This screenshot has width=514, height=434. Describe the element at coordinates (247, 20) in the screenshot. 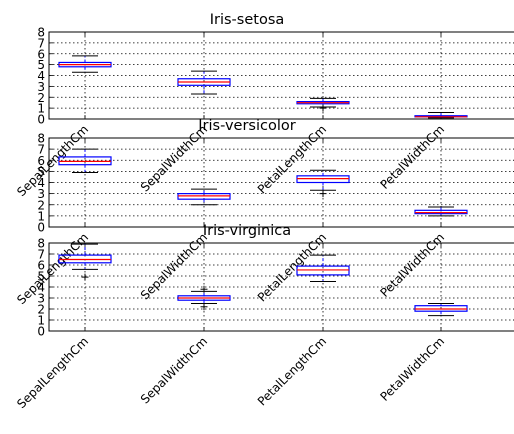

I see `panel-title: Iris-setosa` at that location.